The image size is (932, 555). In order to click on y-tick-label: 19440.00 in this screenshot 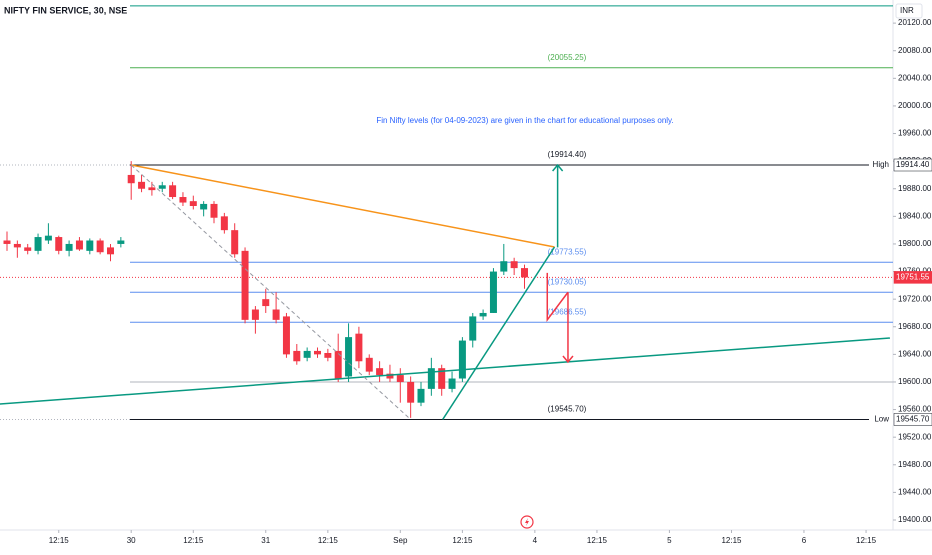, I will do `click(915, 491)`.